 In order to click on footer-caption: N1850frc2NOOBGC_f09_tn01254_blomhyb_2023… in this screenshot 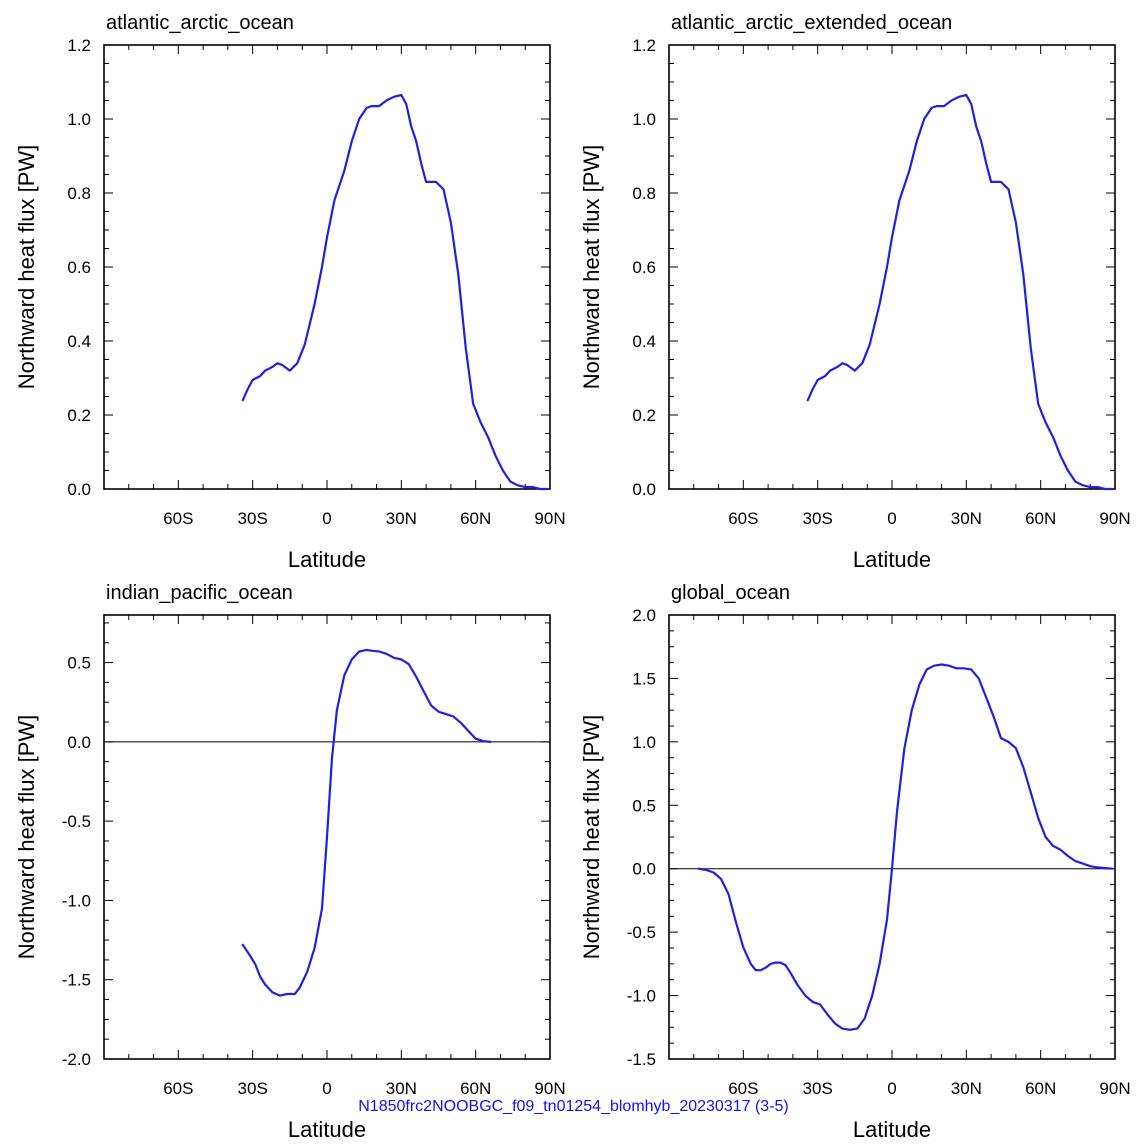, I will do `click(573, 1106)`.